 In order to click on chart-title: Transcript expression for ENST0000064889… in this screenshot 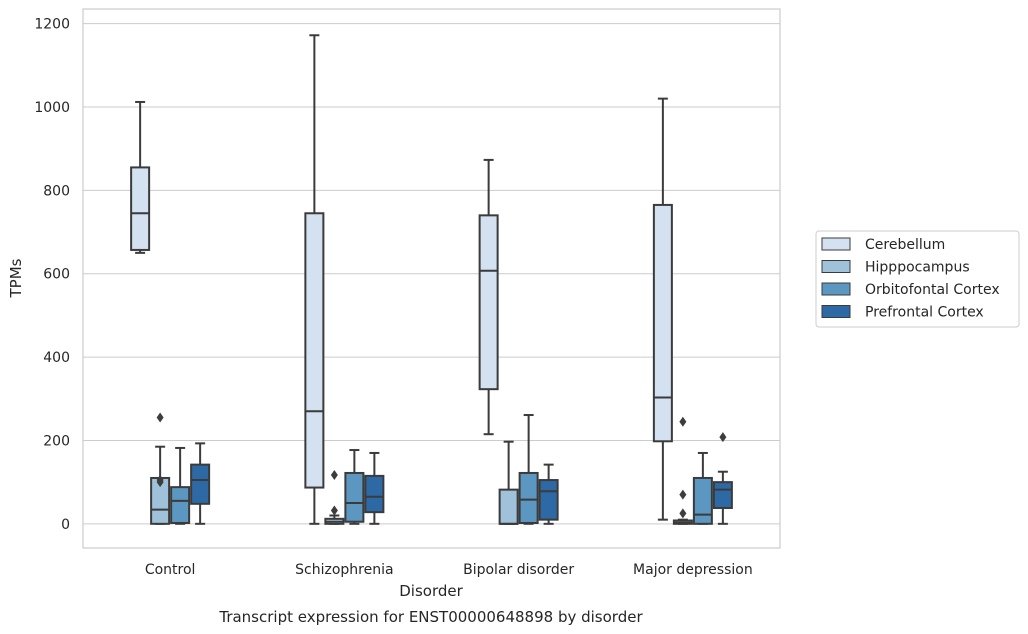, I will do `click(430, 617)`.